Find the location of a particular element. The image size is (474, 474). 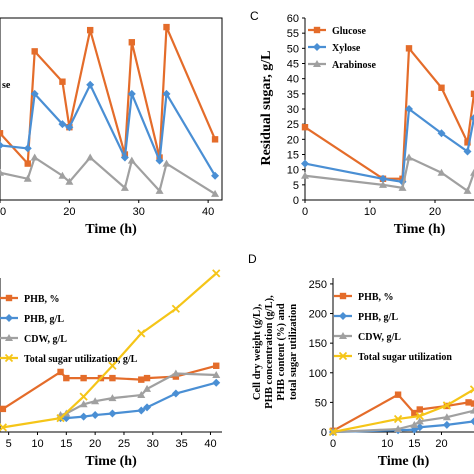

legend-label: Total sugar utilization is located at coordinates (405, 357).